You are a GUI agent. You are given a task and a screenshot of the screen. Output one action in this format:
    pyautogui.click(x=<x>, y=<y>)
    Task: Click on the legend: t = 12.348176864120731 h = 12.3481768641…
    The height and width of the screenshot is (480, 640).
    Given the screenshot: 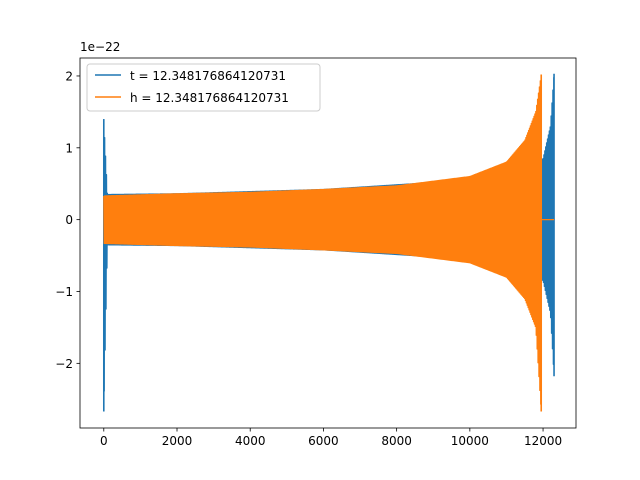 What is the action you would take?
    pyautogui.click(x=203, y=87)
    